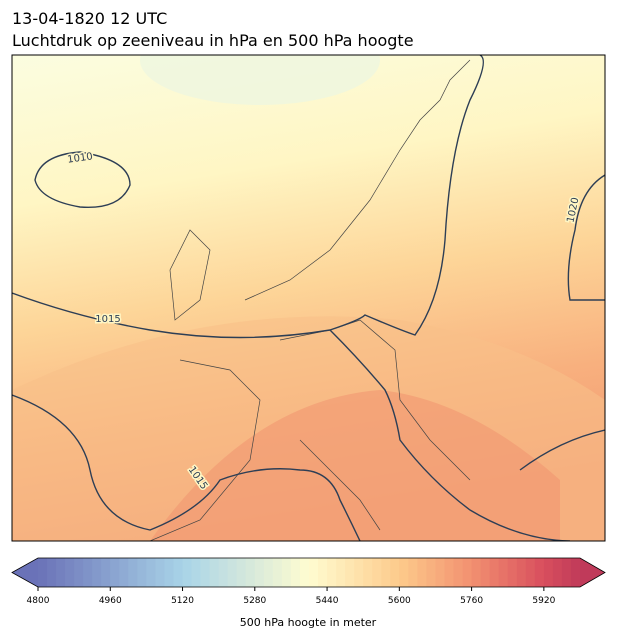 The image size is (618, 639). I want to click on colorbar-tick-label: 4960, so click(110, 601).